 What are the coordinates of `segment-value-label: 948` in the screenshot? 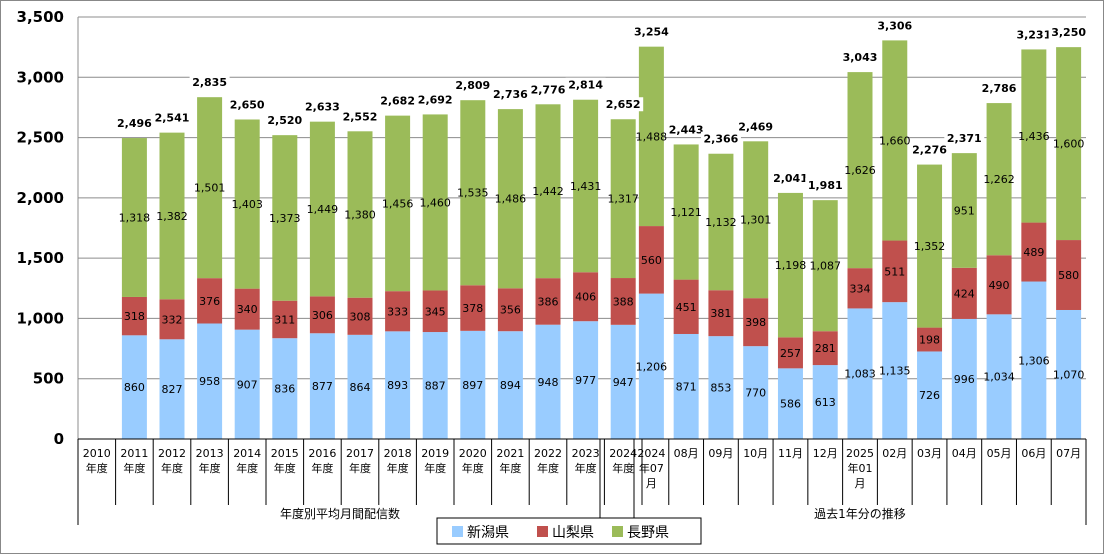 It's located at (548, 382).